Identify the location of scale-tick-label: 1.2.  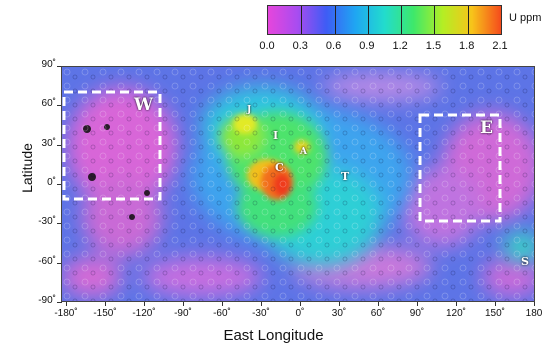
(400, 46).